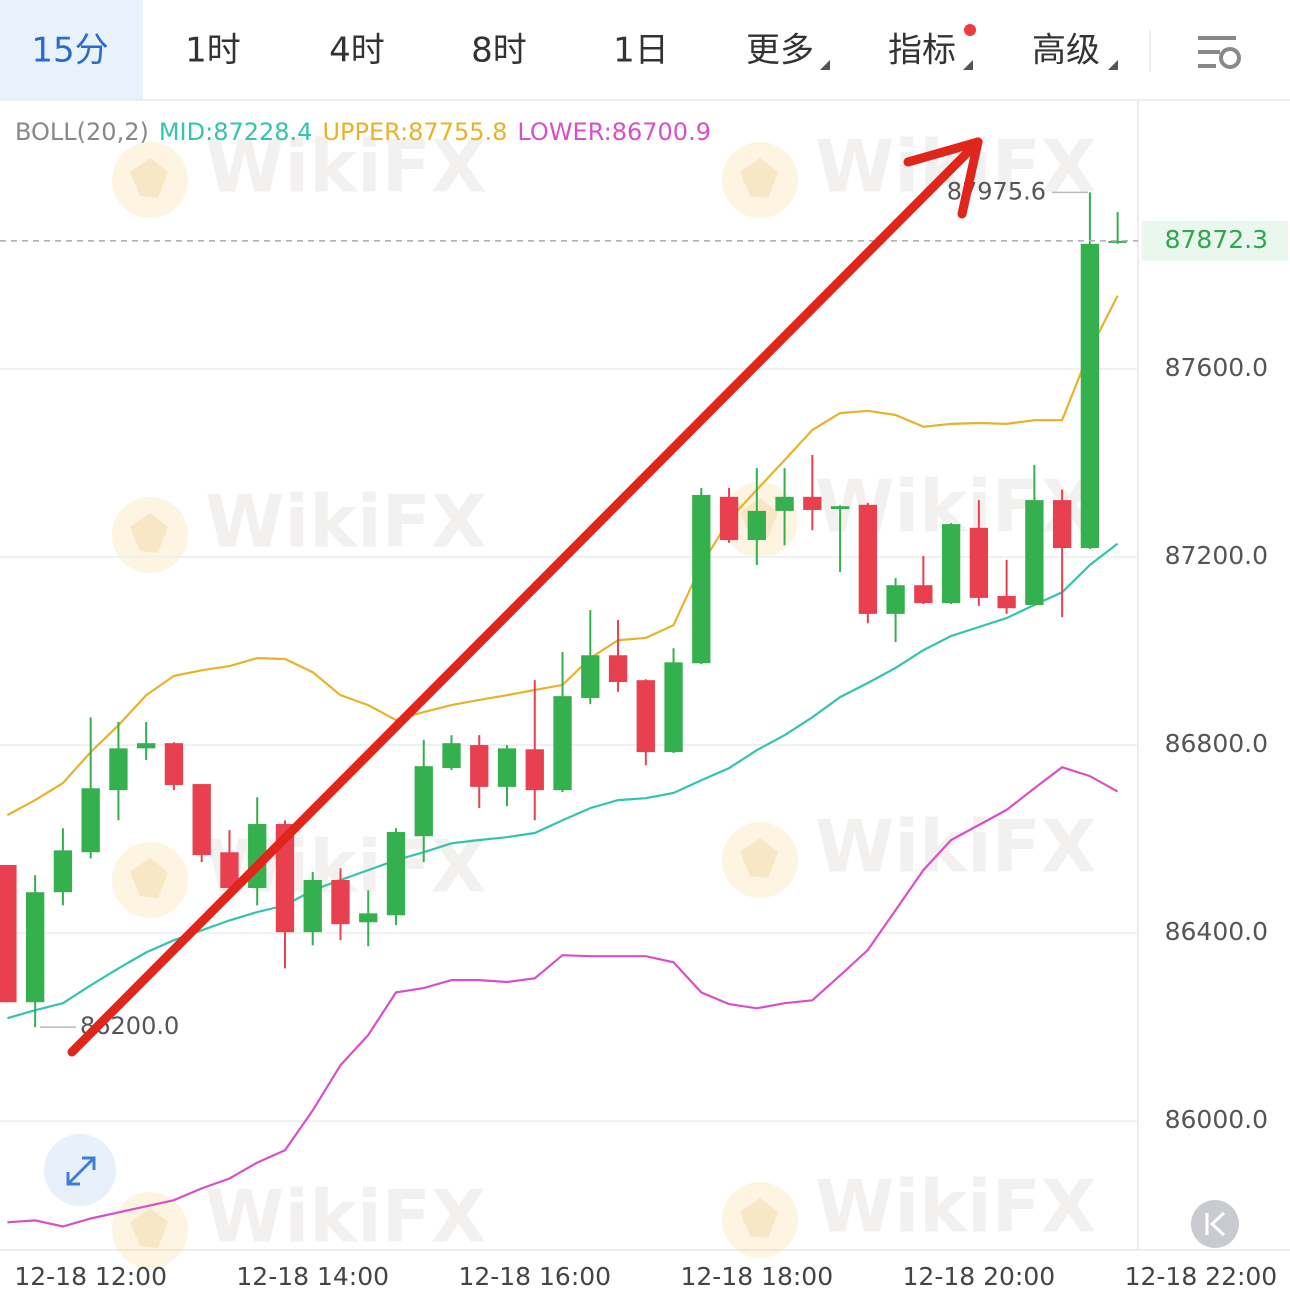 This screenshot has width=1290, height=1293. I want to click on tab: 高级, so click(1066, 51).